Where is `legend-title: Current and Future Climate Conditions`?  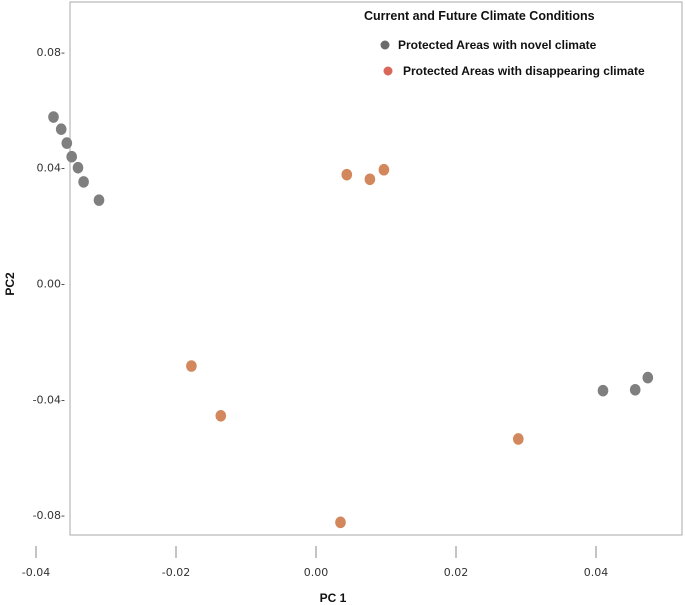 legend-title: Current and Future Climate Conditions is located at coordinates (479, 16).